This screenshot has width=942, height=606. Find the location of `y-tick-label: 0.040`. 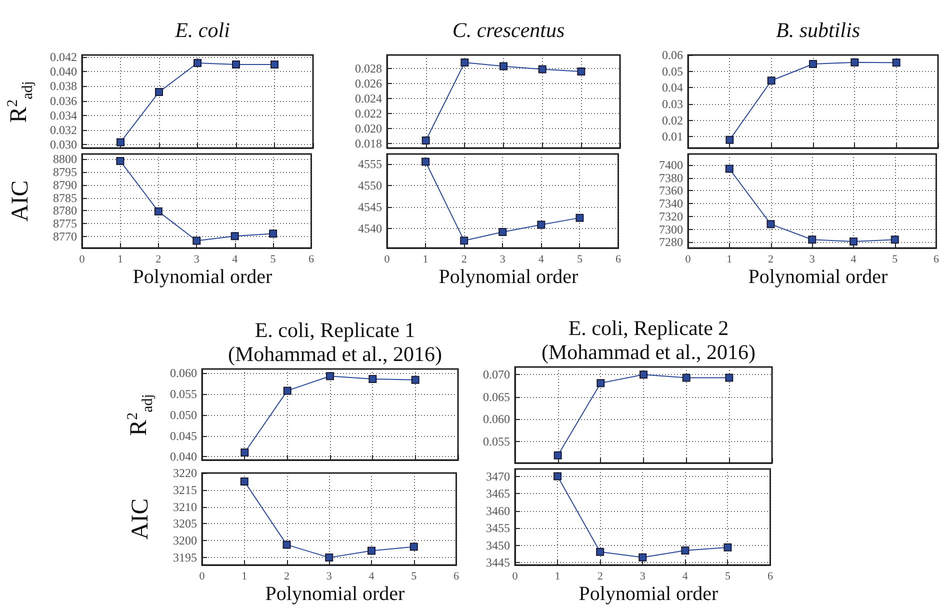

y-tick-label: 0.040 is located at coordinates (183, 457).